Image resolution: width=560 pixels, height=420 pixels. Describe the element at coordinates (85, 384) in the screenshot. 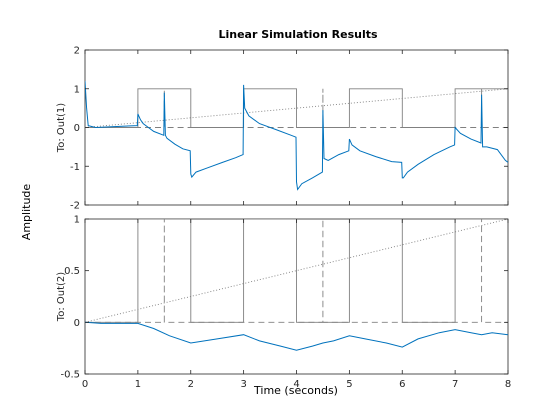

I see `x-tick-label: 0` at that location.